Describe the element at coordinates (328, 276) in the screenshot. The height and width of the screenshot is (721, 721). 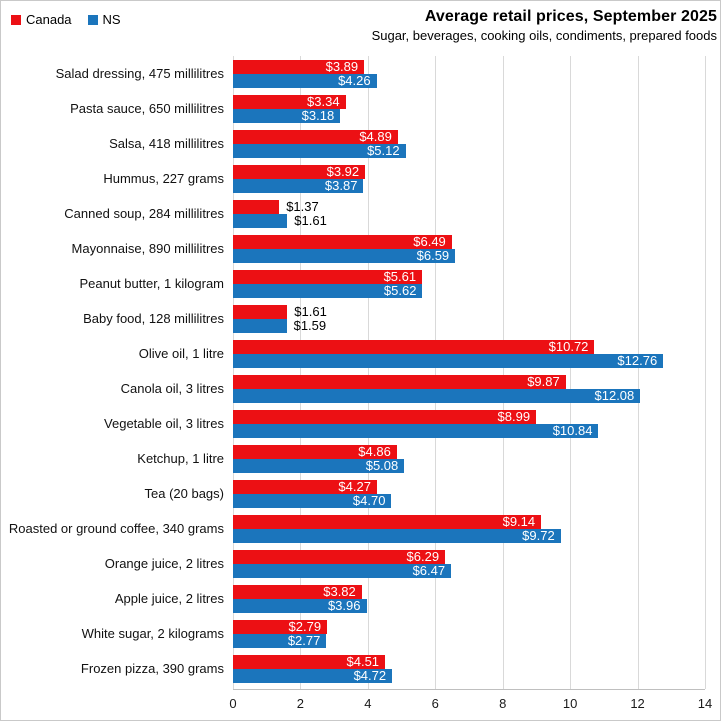
I see `bar-canada: $5.61` at that location.